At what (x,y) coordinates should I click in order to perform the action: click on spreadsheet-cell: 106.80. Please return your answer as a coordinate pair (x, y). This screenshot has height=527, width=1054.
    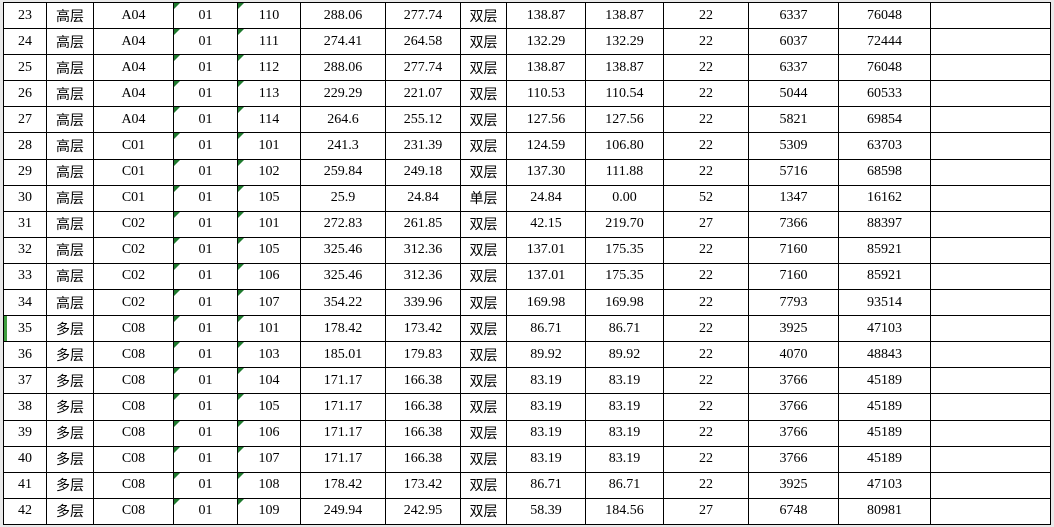
    Looking at the image, I should click on (624, 146).